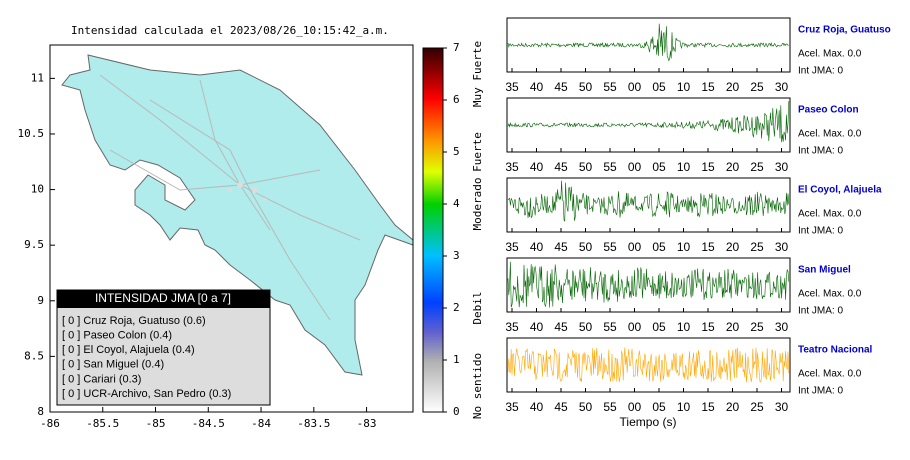  I want to click on station-name: El Coyol, Alajuela, so click(840, 190).